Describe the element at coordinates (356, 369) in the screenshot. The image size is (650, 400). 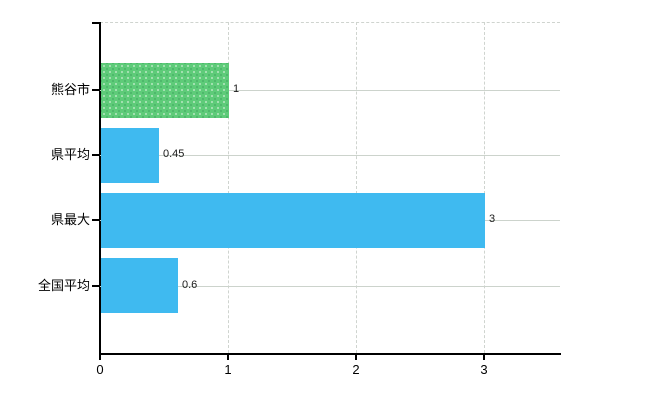
I see `x-tick-label: 2` at that location.